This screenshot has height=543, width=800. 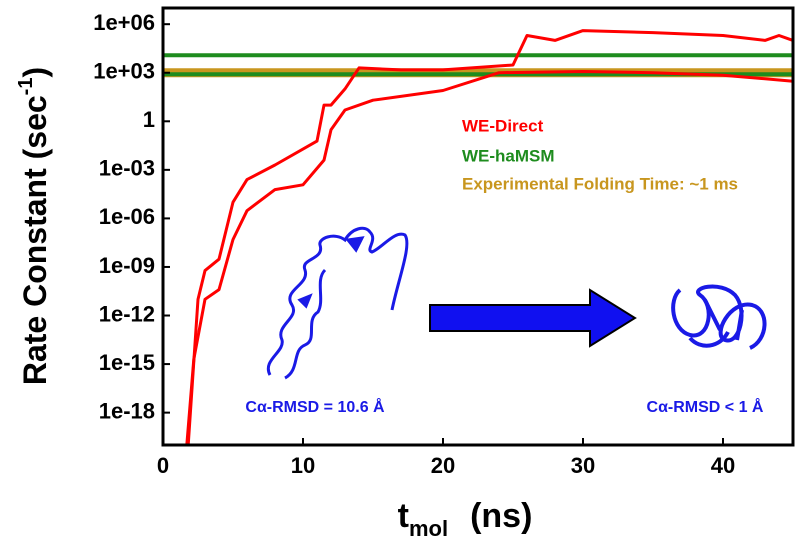 I want to click on y-tick-label: 1e-03, so click(x=127, y=168).